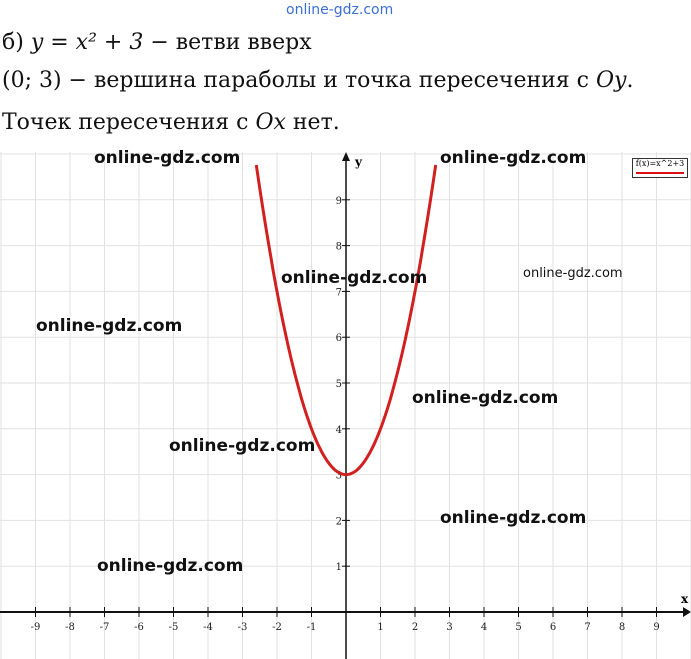  Describe the element at coordinates (277, 627) in the screenshot. I see `x-tick-label: -2` at that location.